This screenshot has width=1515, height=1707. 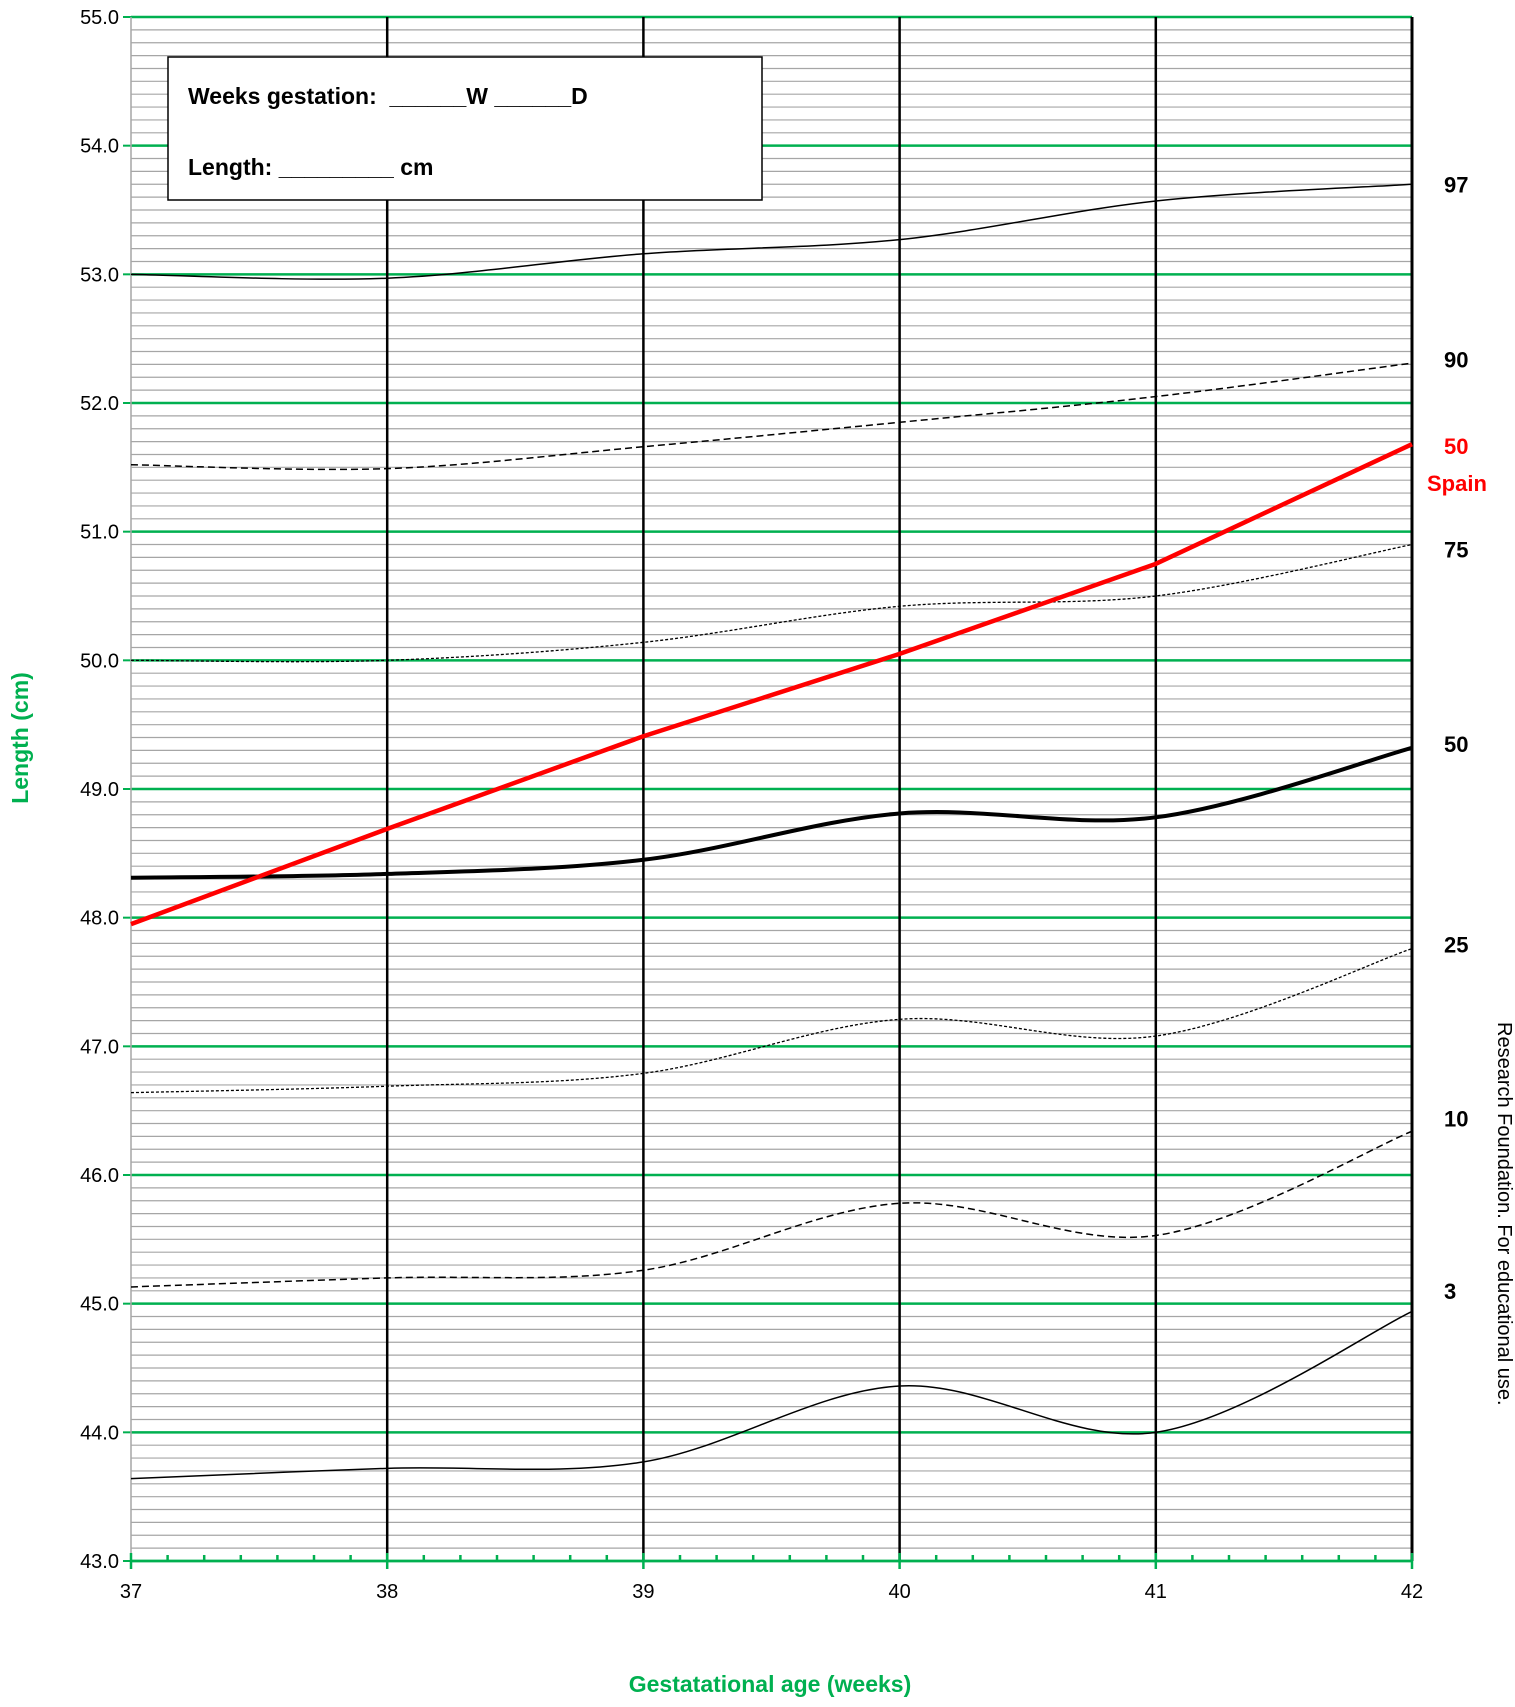 What do you see at coordinates (1457, 483) in the screenshot?
I see `spain-label-line2: Spain` at bounding box center [1457, 483].